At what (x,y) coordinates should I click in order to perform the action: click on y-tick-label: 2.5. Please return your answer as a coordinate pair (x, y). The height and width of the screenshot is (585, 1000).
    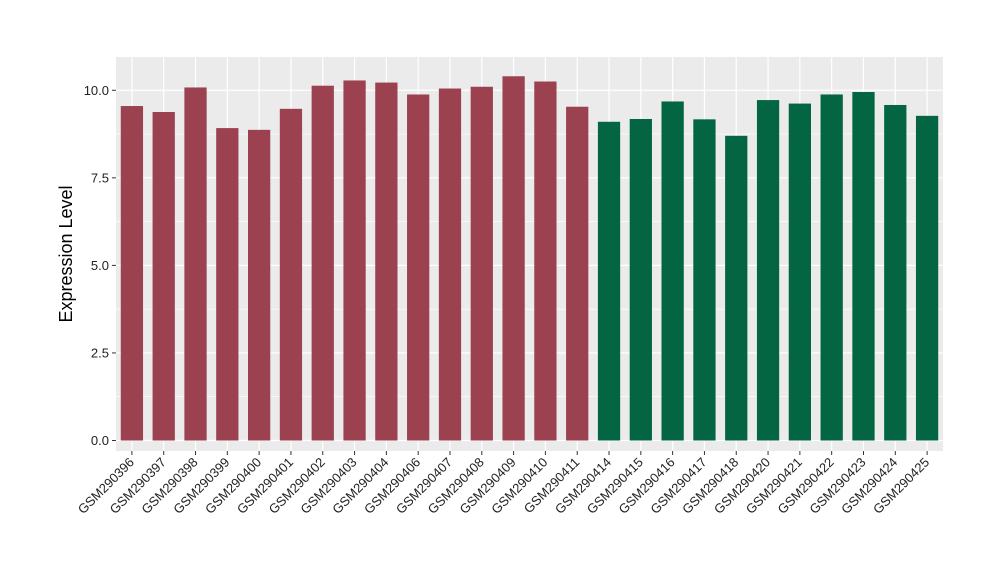
    Looking at the image, I should click on (100, 352).